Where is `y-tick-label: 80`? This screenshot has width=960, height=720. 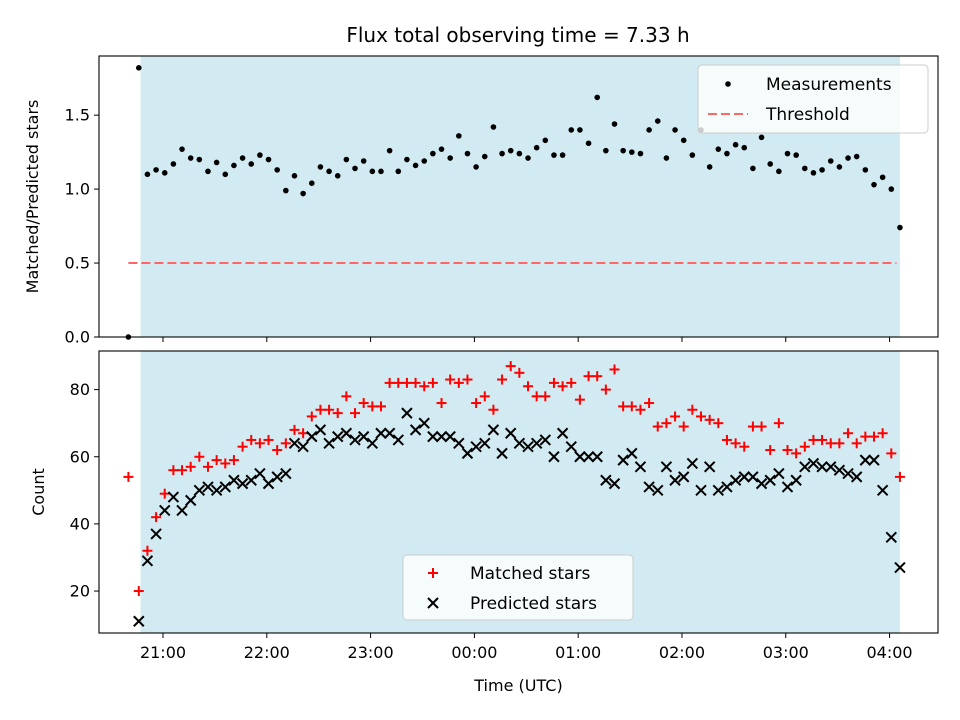 y-tick-label: 80 is located at coordinates (80, 389).